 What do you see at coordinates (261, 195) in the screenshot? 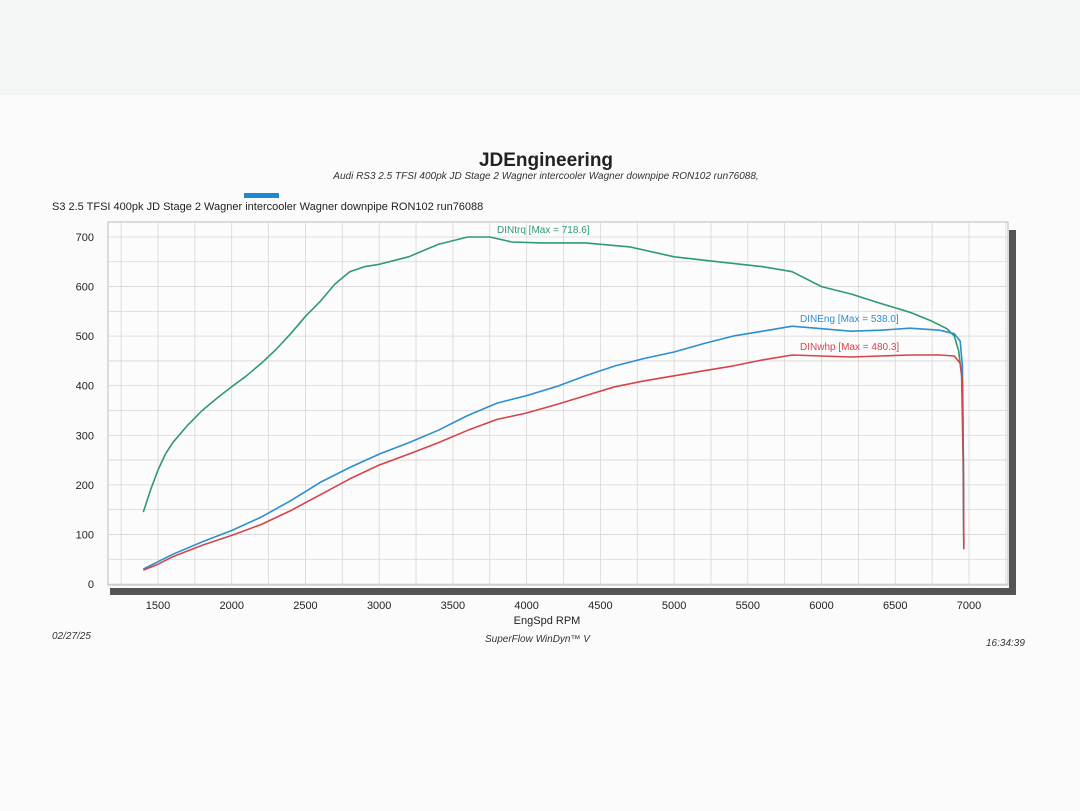
I see `legend-swatch` at bounding box center [261, 195].